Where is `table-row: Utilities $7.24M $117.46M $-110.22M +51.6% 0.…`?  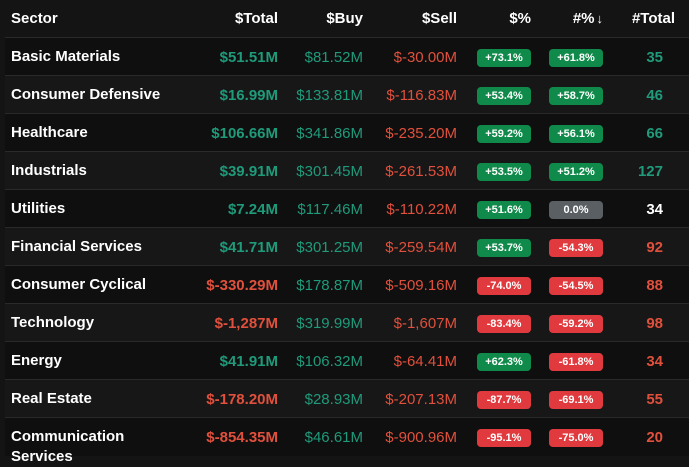 table-row: Utilities $7.24M $117.46M $-110.22M +51.6% 0.… is located at coordinates (347, 208).